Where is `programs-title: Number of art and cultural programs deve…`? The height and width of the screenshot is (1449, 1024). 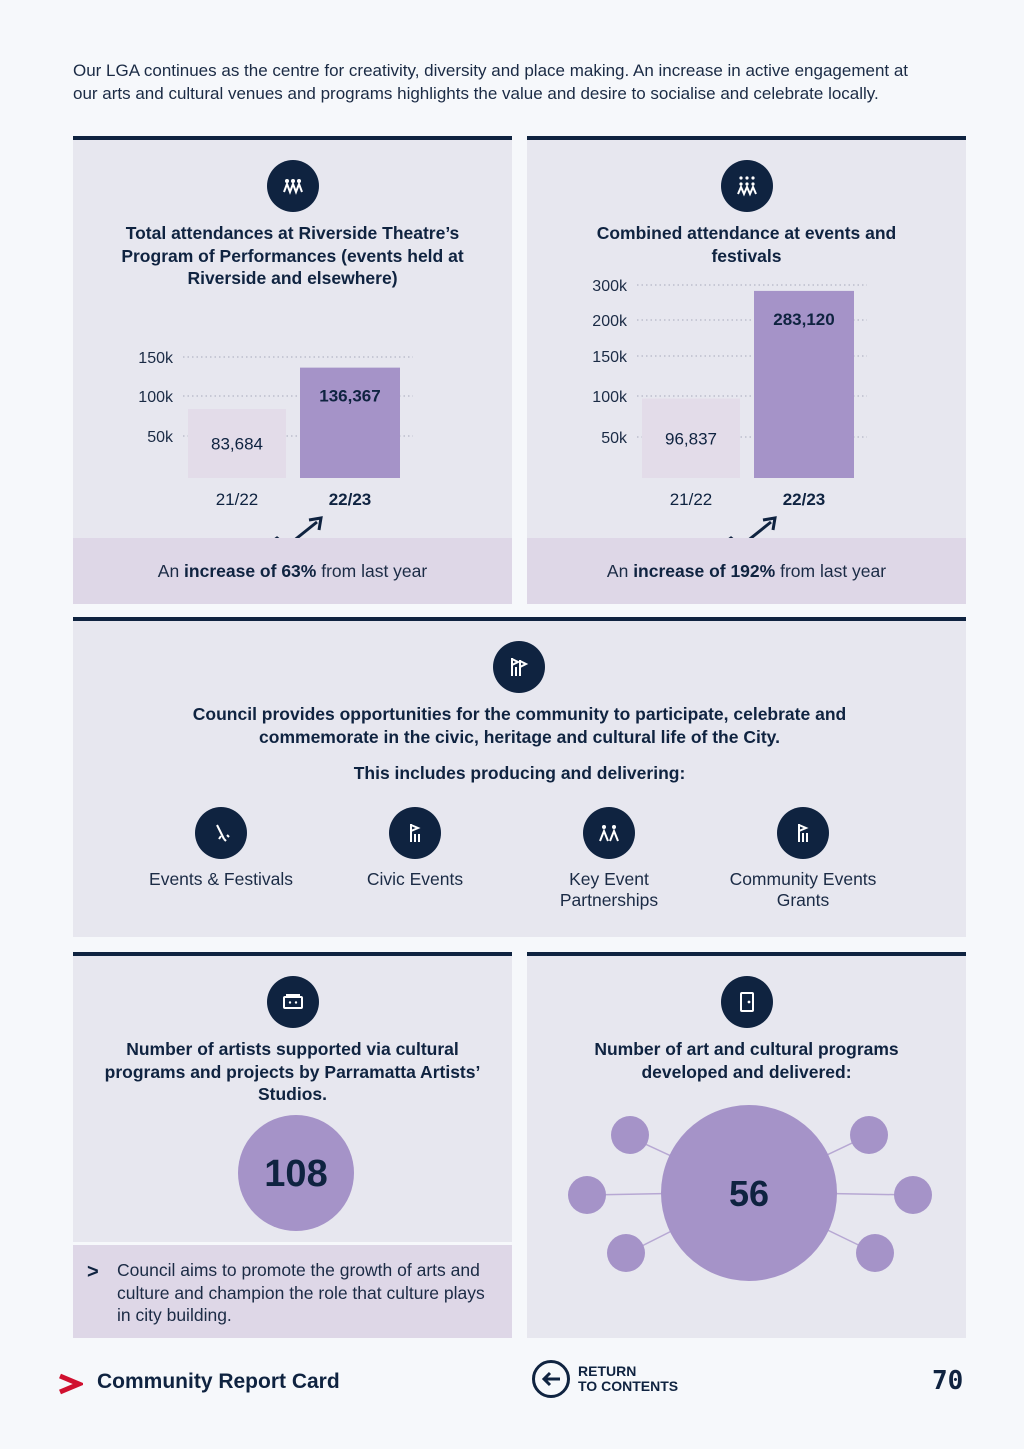
programs-title: Number of art and cultural programs deve… is located at coordinates (746, 1060).